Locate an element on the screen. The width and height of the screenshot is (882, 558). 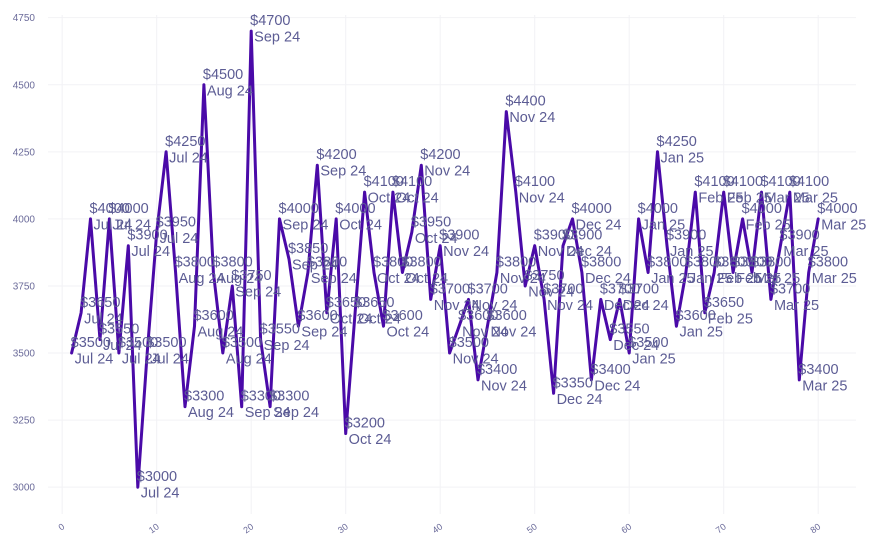
y-tick-label: 3000 is located at coordinates (24, 488).